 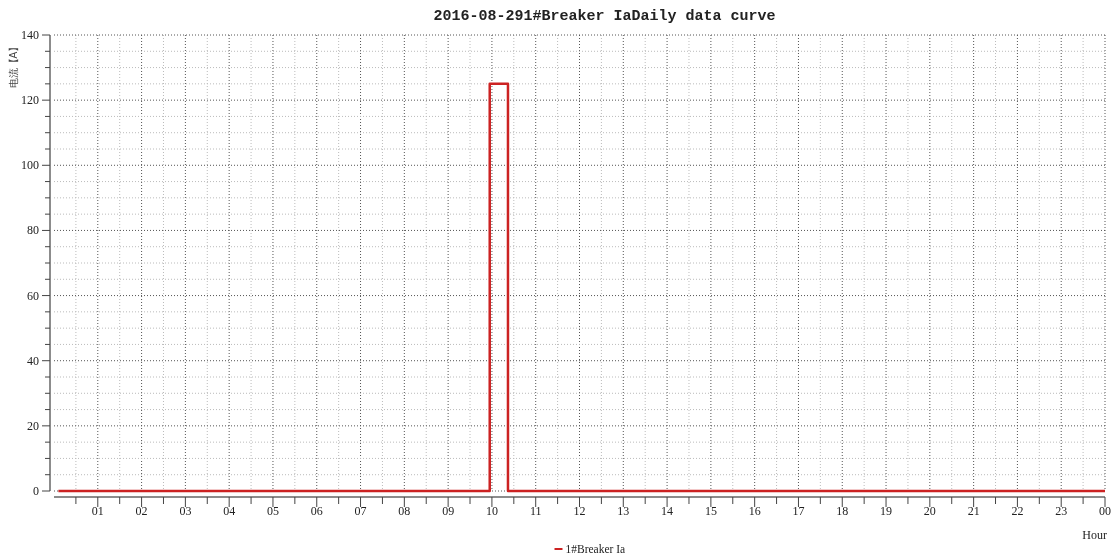 What do you see at coordinates (30, 165) in the screenshot?
I see `y-tick-label: 100` at bounding box center [30, 165].